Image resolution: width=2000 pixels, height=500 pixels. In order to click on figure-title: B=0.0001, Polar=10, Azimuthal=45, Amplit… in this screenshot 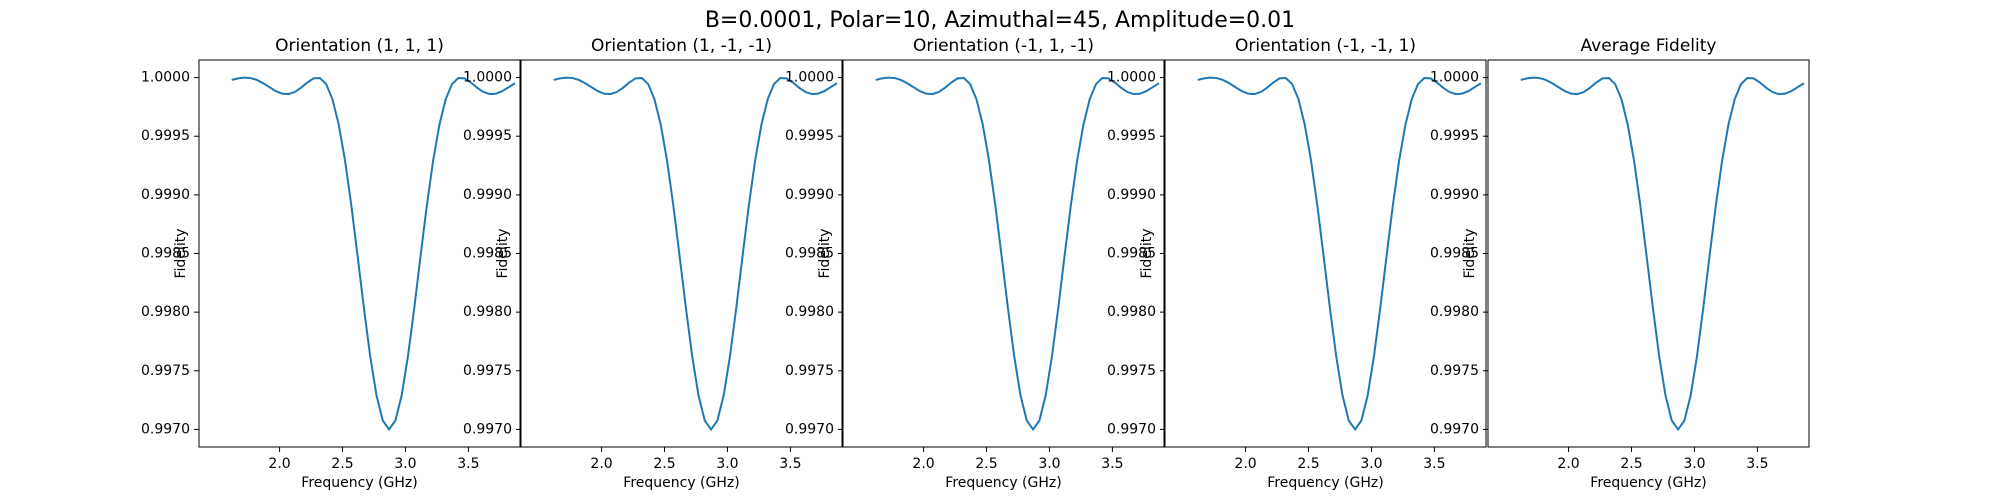, I will do `click(1000, 20)`.